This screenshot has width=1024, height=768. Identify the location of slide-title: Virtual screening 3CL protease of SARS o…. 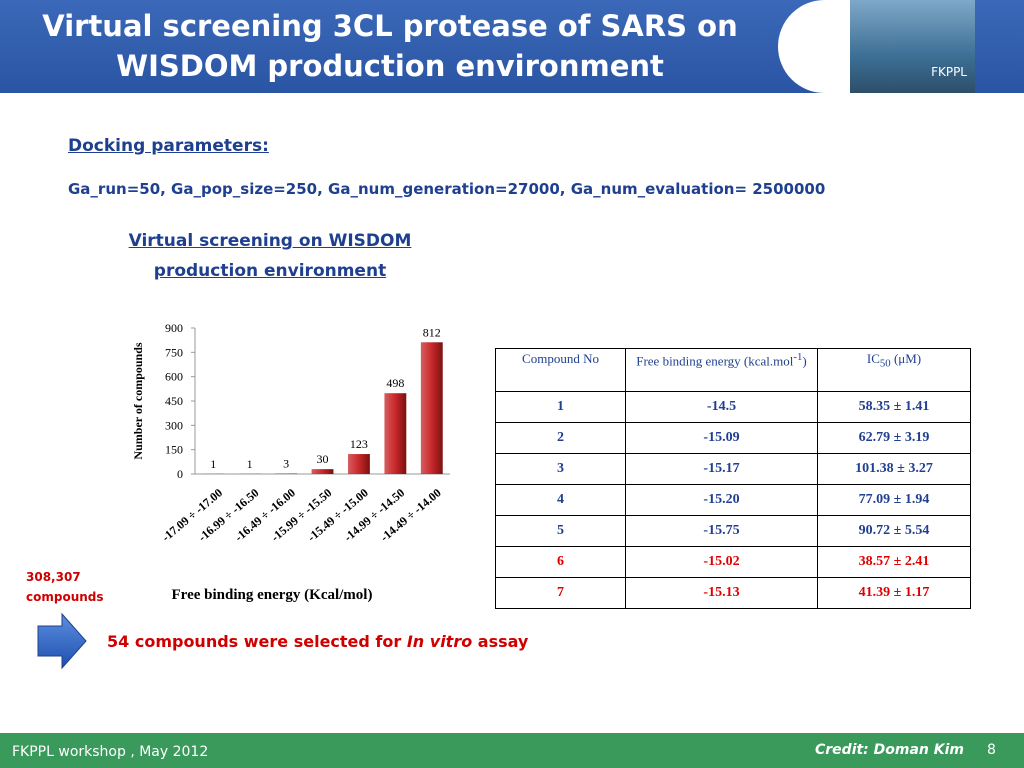
(390, 46).